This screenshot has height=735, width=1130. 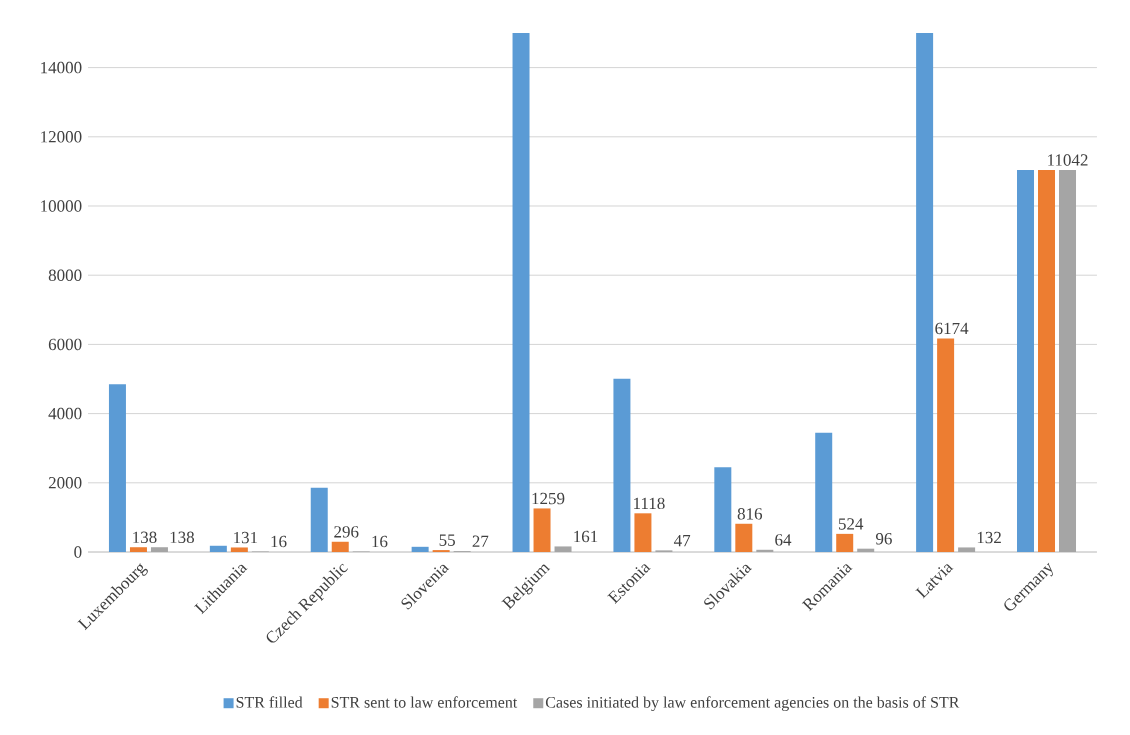 I want to click on data-label: 27, so click(x=480, y=541).